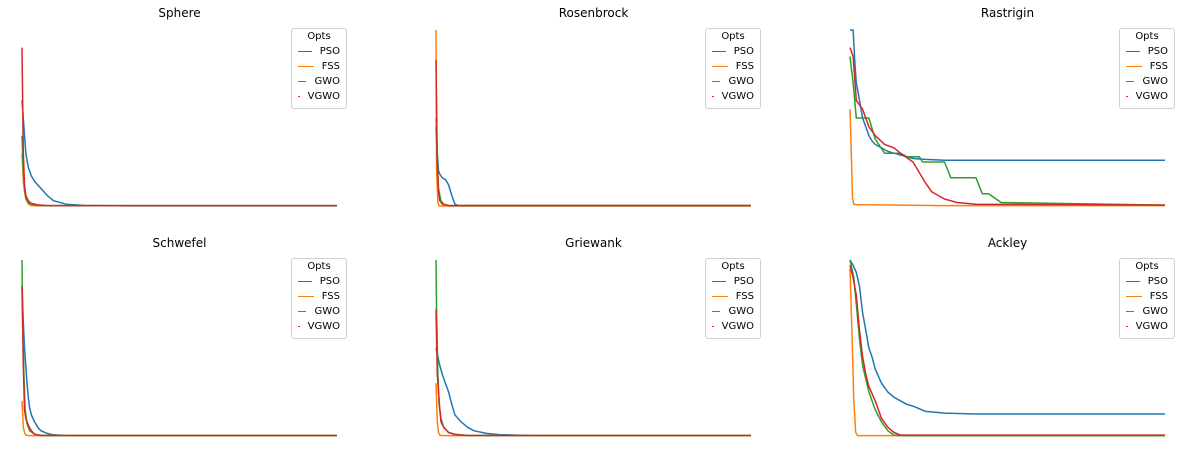 Image resolution: width=1186 pixels, height=452 pixels. Describe the element at coordinates (1007, 95) in the screenshot. I see `series-line-rastrigin-pso` at that location.